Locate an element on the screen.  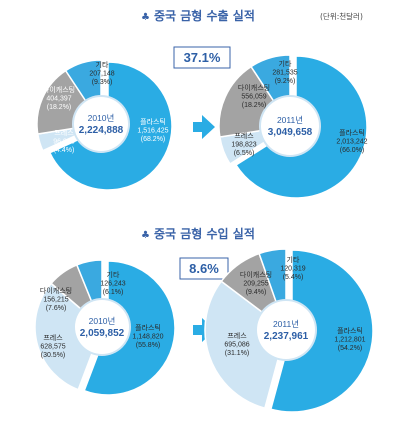
slice-label-press: 628,575 is located at coordinates (52, 347).